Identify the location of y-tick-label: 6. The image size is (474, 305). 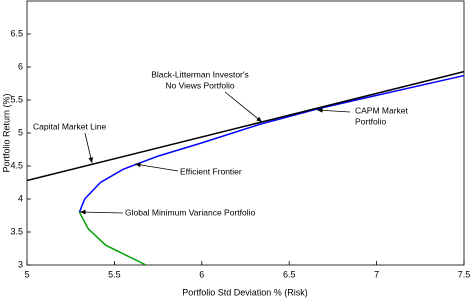
(20, 66).